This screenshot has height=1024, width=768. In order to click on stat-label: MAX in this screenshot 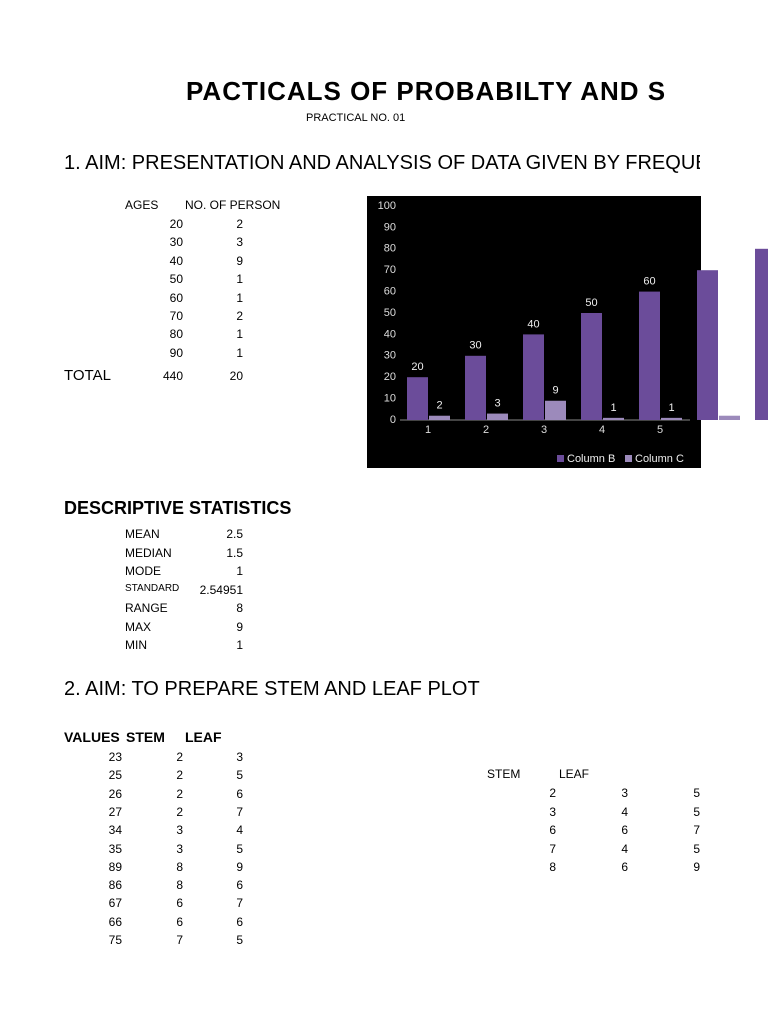, I will do `click(138, 626)`.